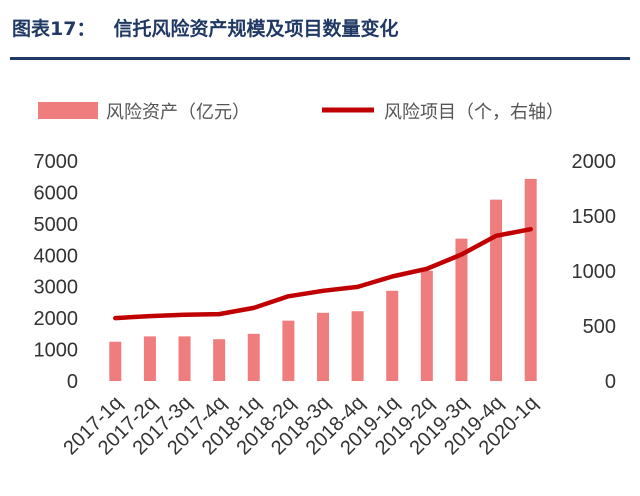 The width and height of the screenshot is (640, 496). What do you see at coordinates (56, 162) in the screenshot?
I see `y-left-tick-label: 7000` at bounding box center [56, 162].